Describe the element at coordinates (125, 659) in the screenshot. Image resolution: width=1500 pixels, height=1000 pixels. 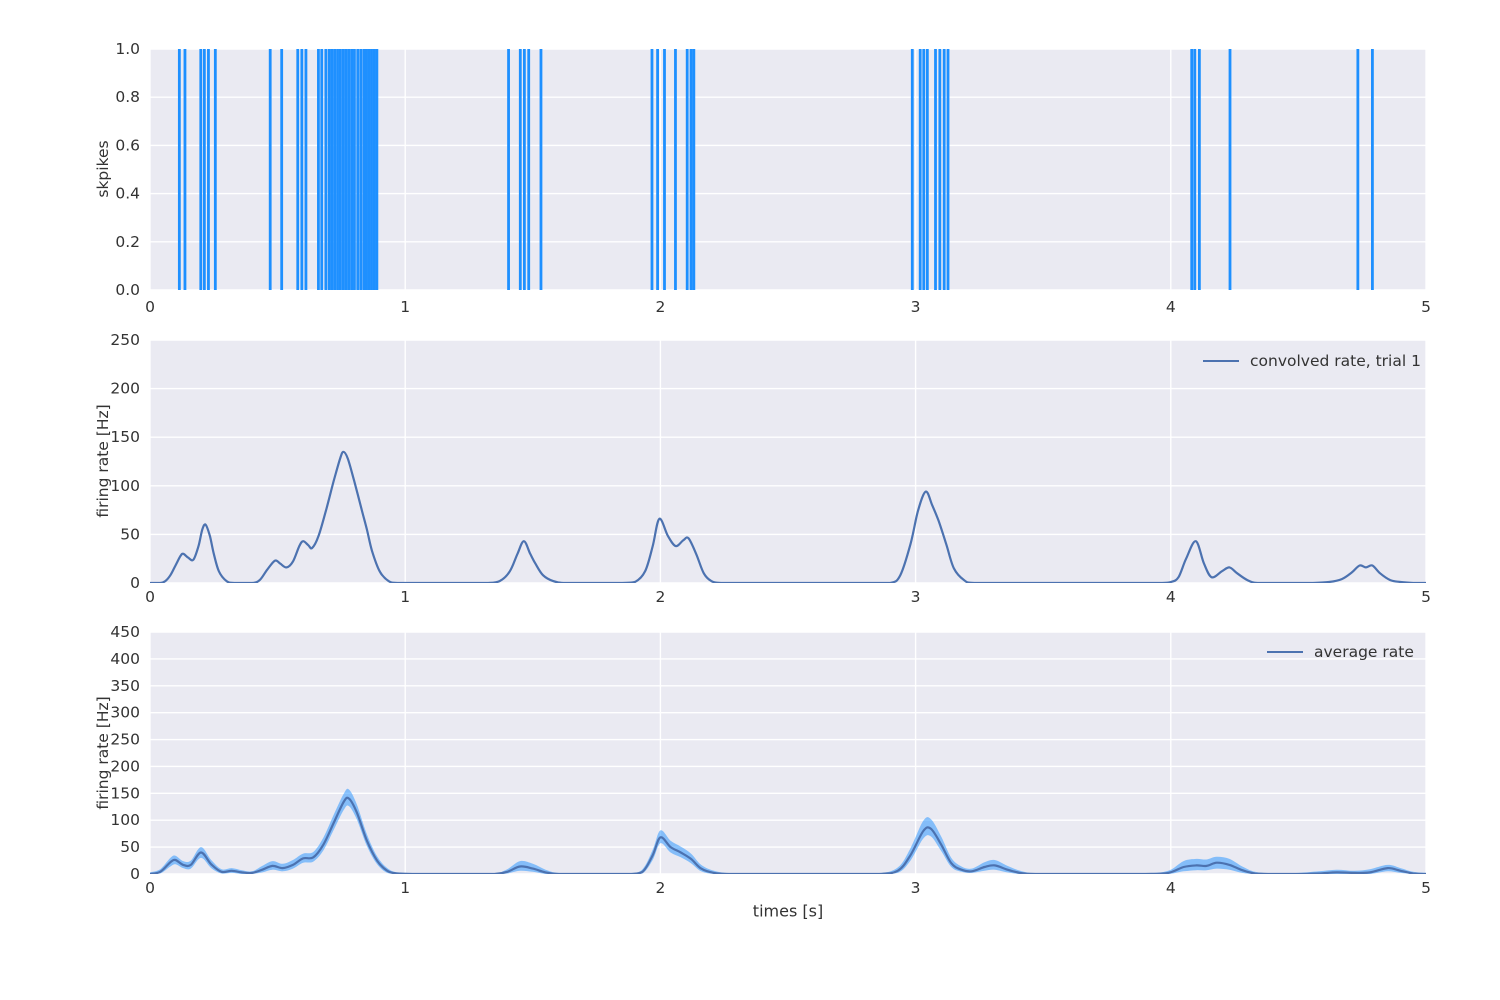
I see `y-tick-label: 400` at that location.